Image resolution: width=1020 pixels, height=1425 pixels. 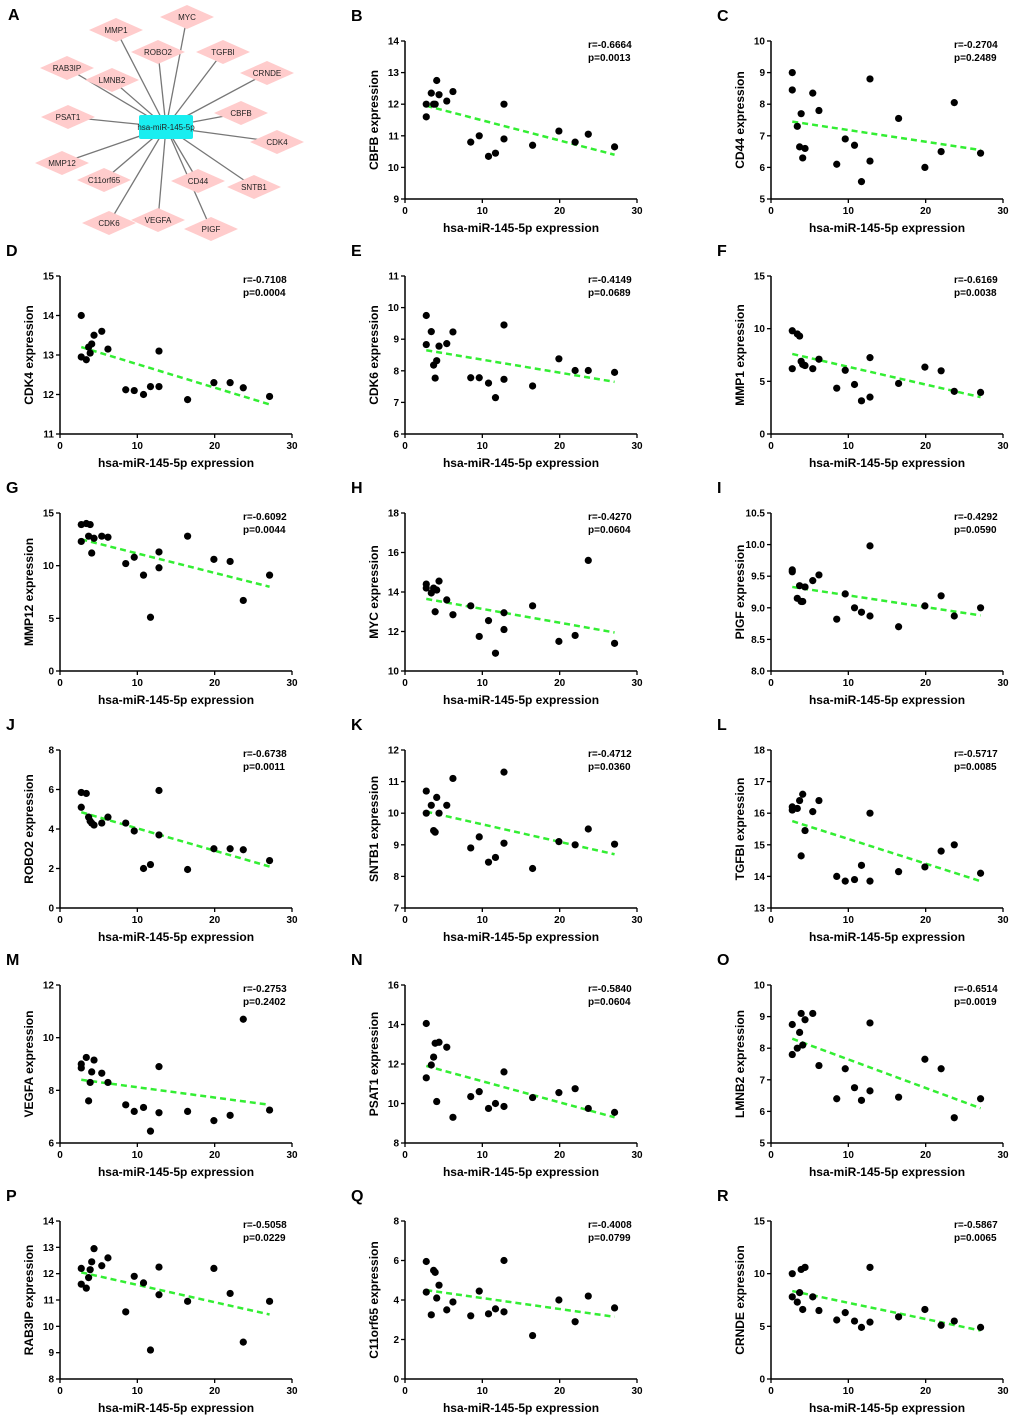 What do you see at coordinates (29, 592) in the screenshot?
I see `y-axis-label: MMP12 expression` at bounding box center [29, 592].